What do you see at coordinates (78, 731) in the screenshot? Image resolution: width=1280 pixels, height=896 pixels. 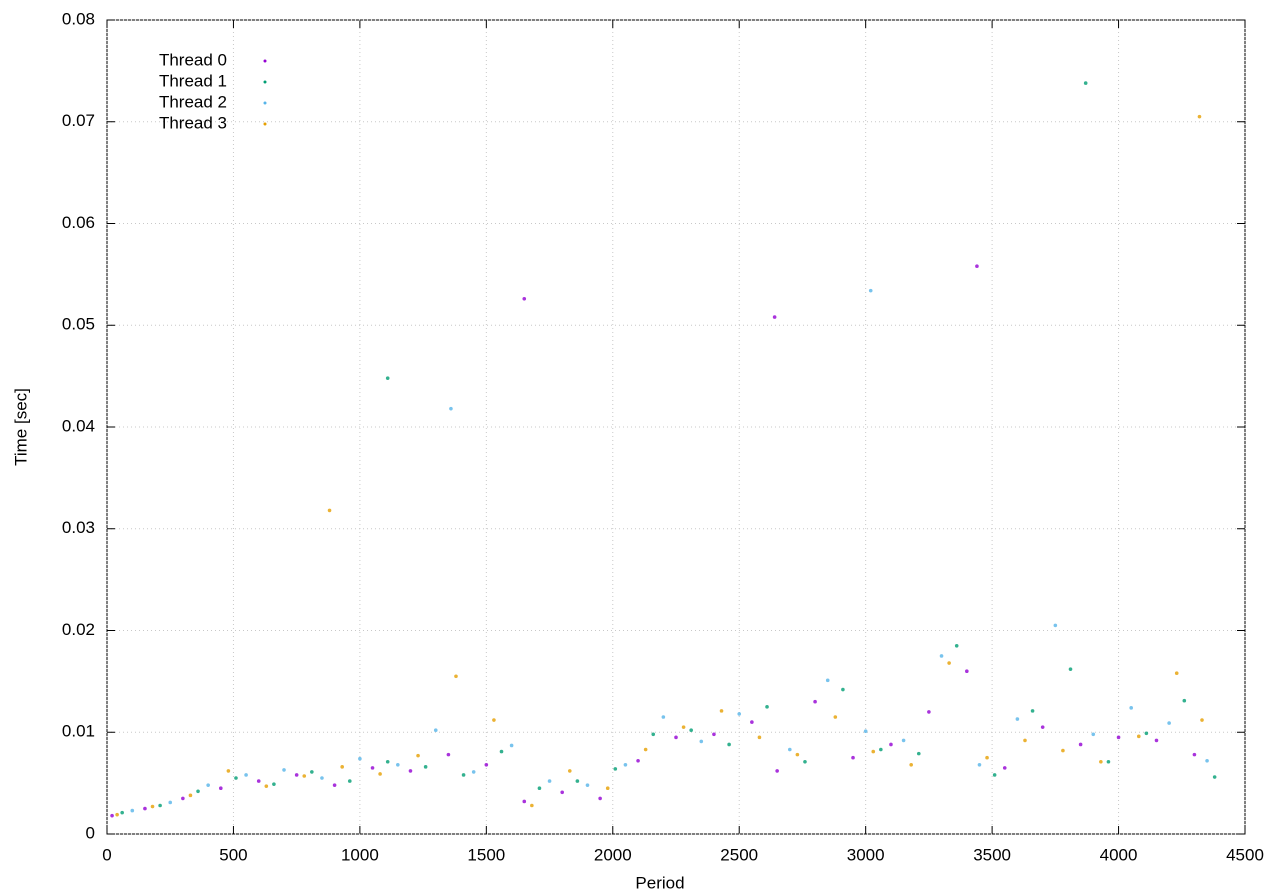 I see `y-tick-label: 0.01` at bounding box center [78, 731].